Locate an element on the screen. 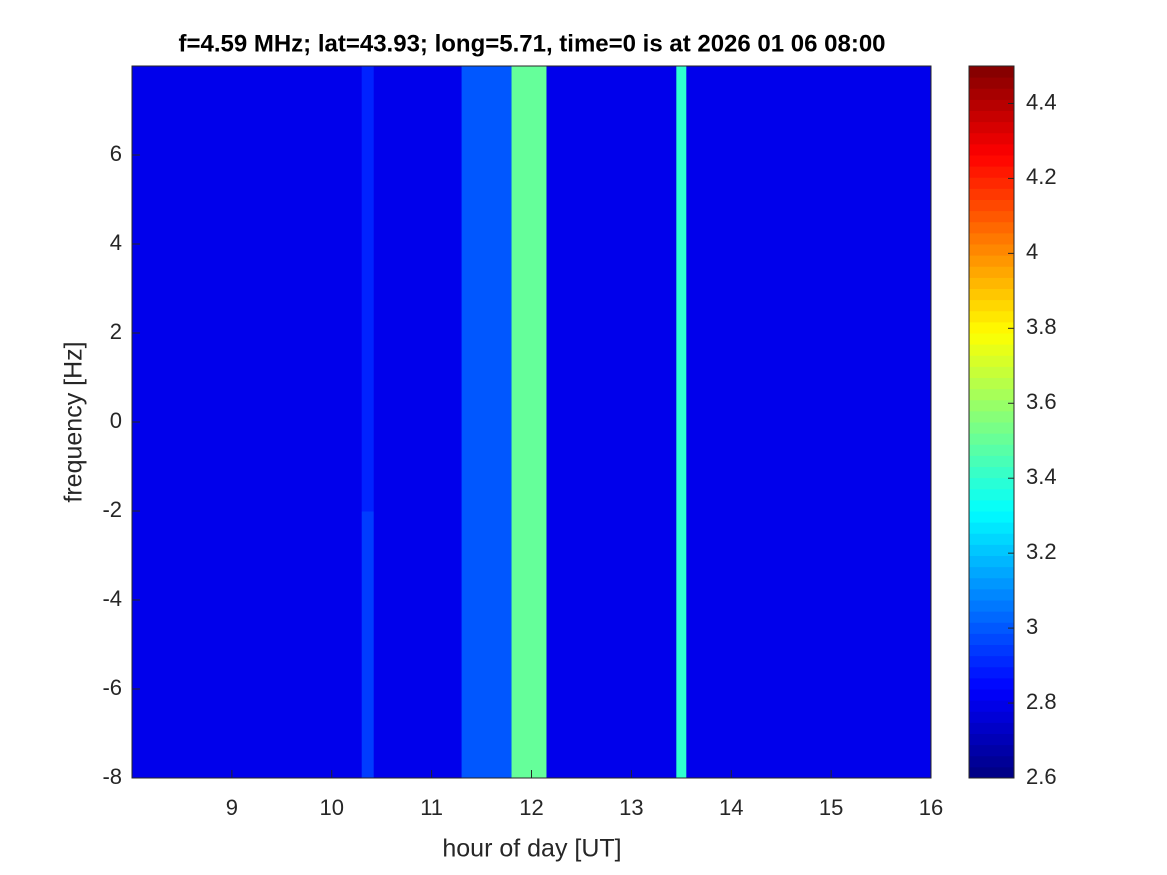 The image size is (1167, 875). x-axis-label: hour of day [UT] is located at coordinates (531, 849).